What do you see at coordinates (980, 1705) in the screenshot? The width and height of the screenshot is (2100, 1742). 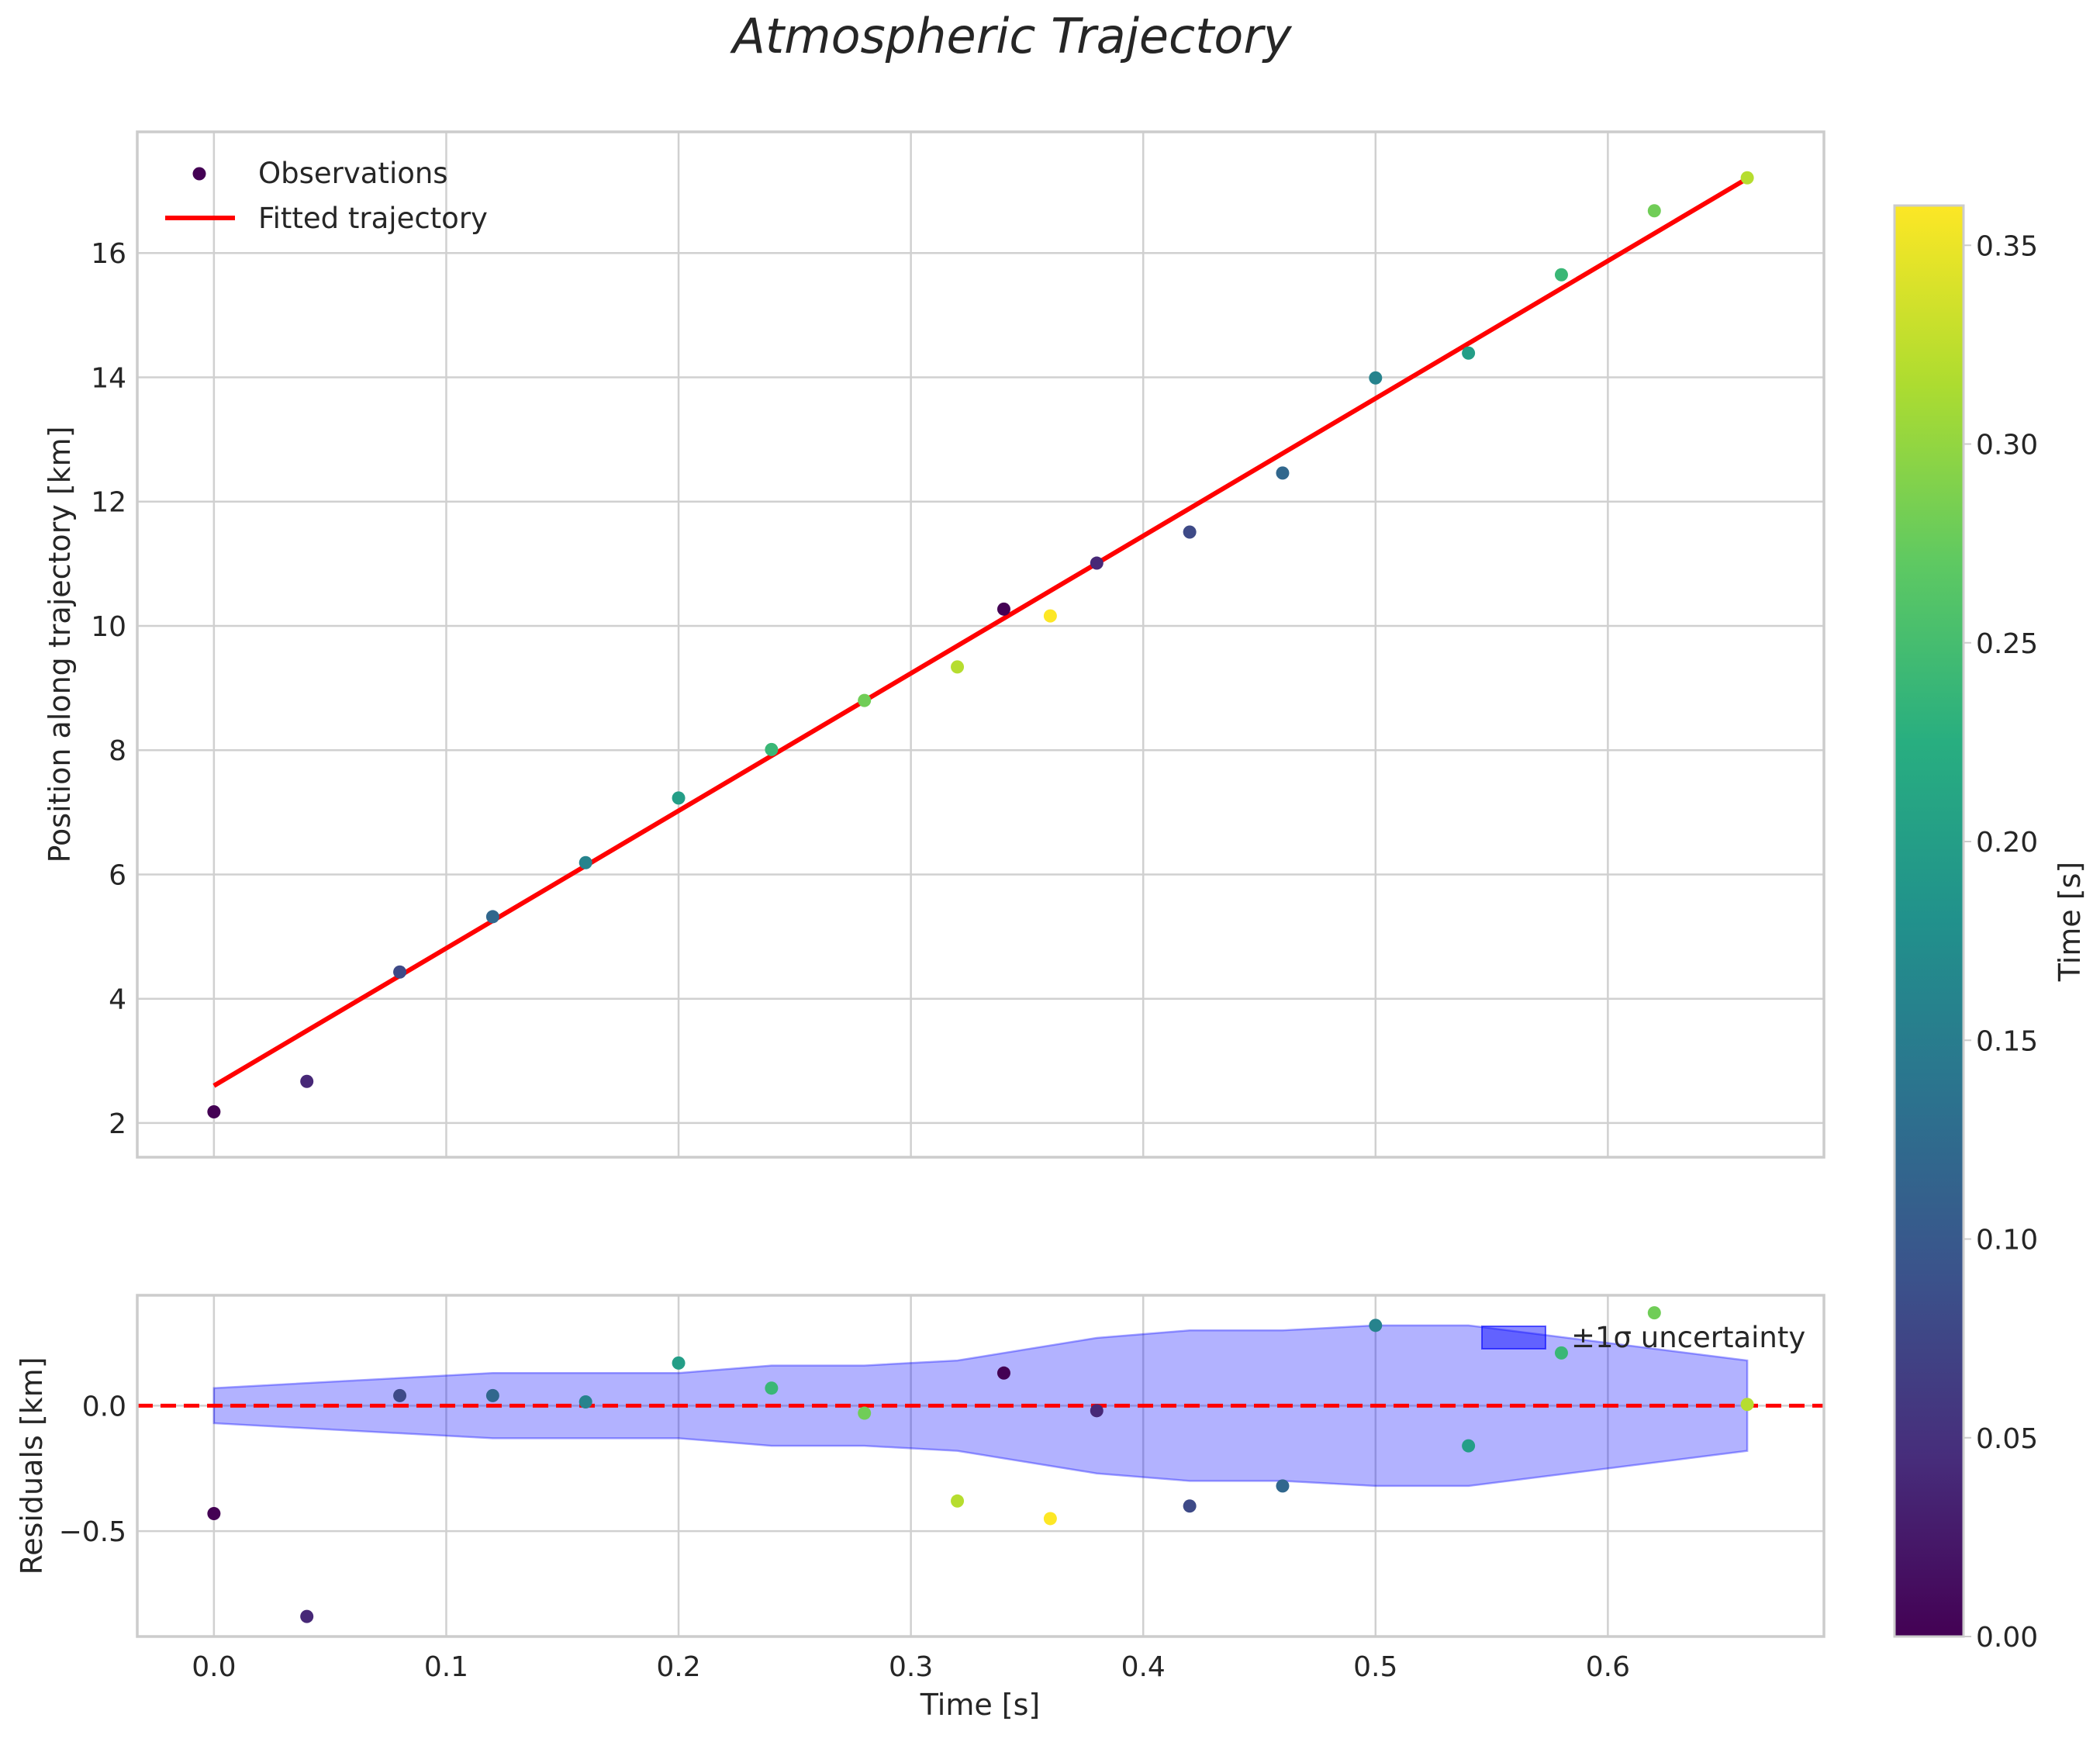 I see `time-x-axis-label: Time [s]` at bounding box center [980, 1705].